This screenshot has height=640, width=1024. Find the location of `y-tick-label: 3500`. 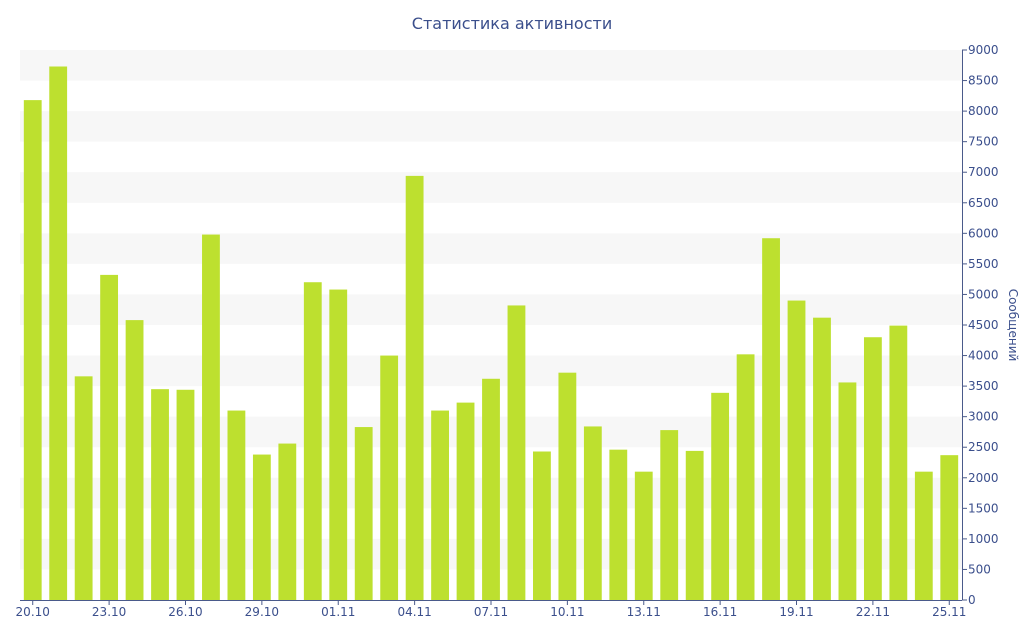

y-tick-label: 3500 is located at coordinates (983, 386).